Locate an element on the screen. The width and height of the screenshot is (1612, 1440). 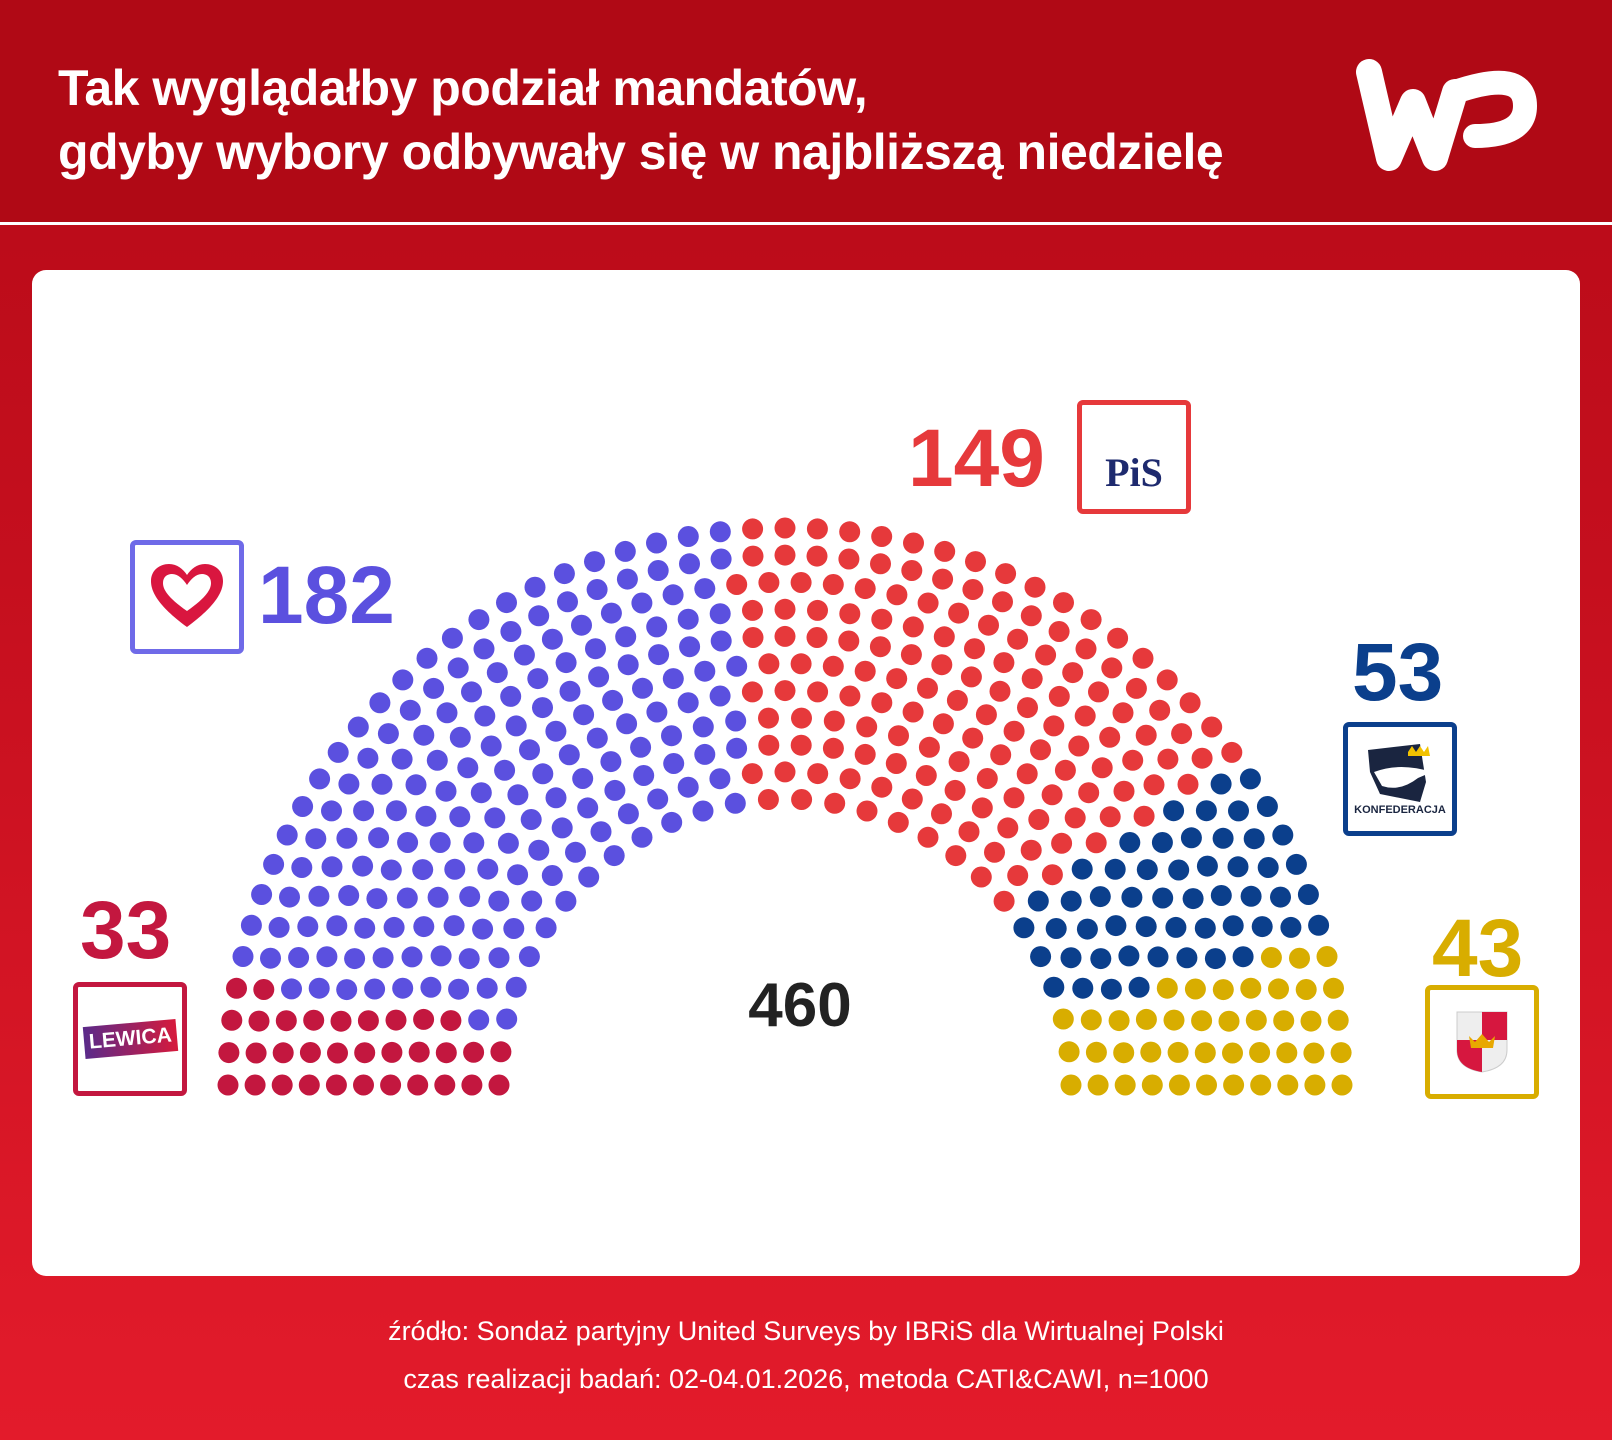
konfederacja-logo-text: KONFEDERACJA is located at coordinates (1400, 810).